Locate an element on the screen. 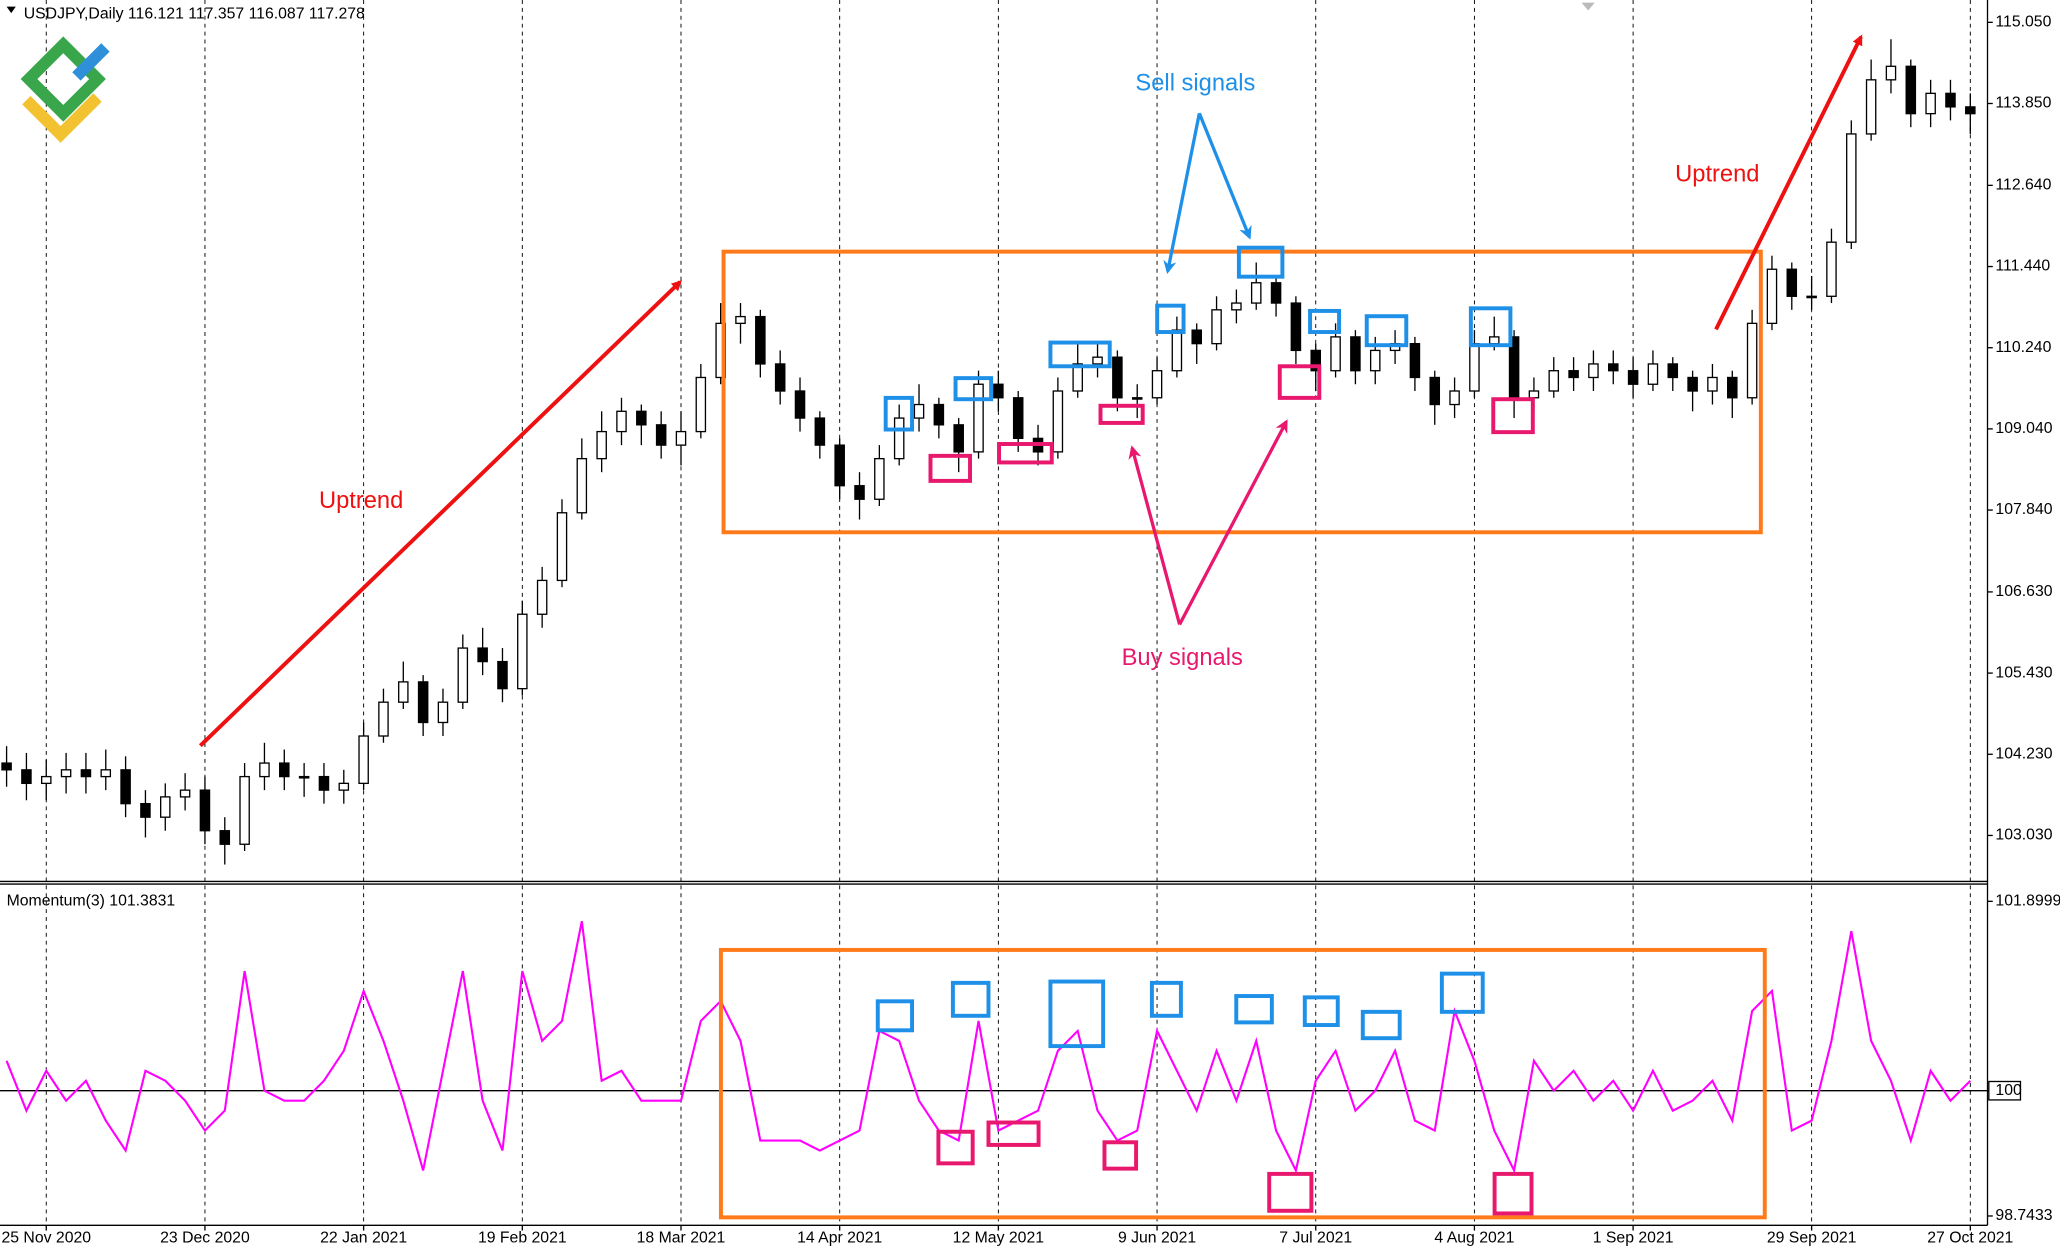 The width and height of the screenshot is (2060, 1249). y-tick-label: 106.630 is located at coordinates (2023, 591).